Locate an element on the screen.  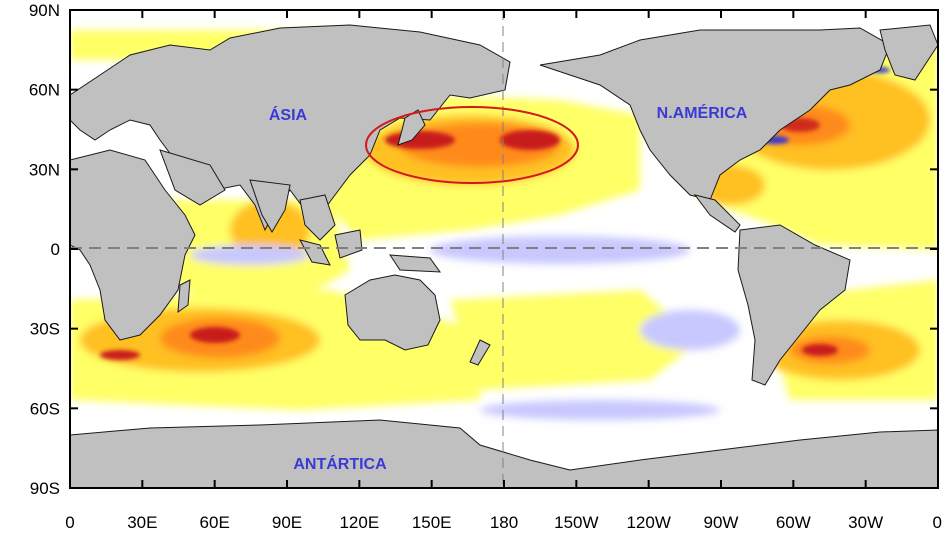
anomaly-extreme-agulhas is located at coordinates (120, 355).